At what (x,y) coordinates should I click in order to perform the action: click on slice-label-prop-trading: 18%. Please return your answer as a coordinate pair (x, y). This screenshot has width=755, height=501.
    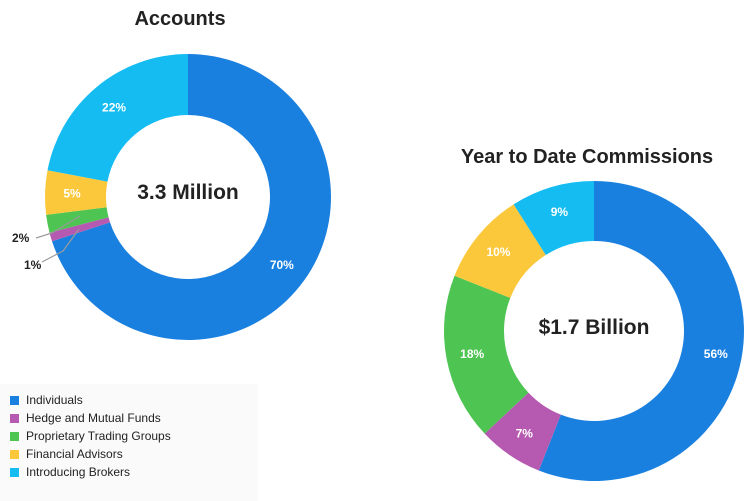
    Looking at the image, I should click on (472, 354).